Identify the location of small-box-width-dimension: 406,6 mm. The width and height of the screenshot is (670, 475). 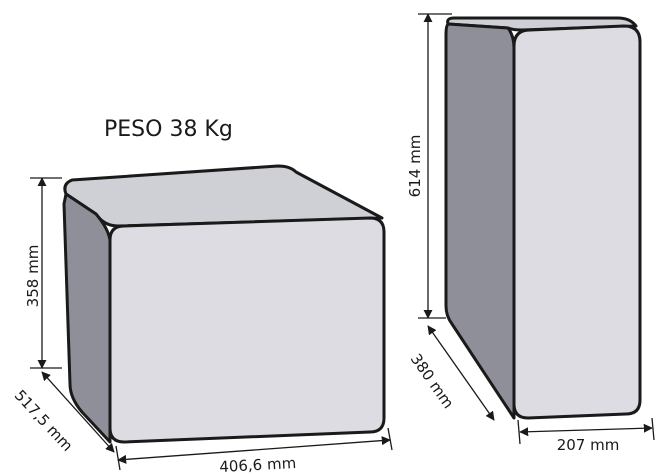
(254, 451).